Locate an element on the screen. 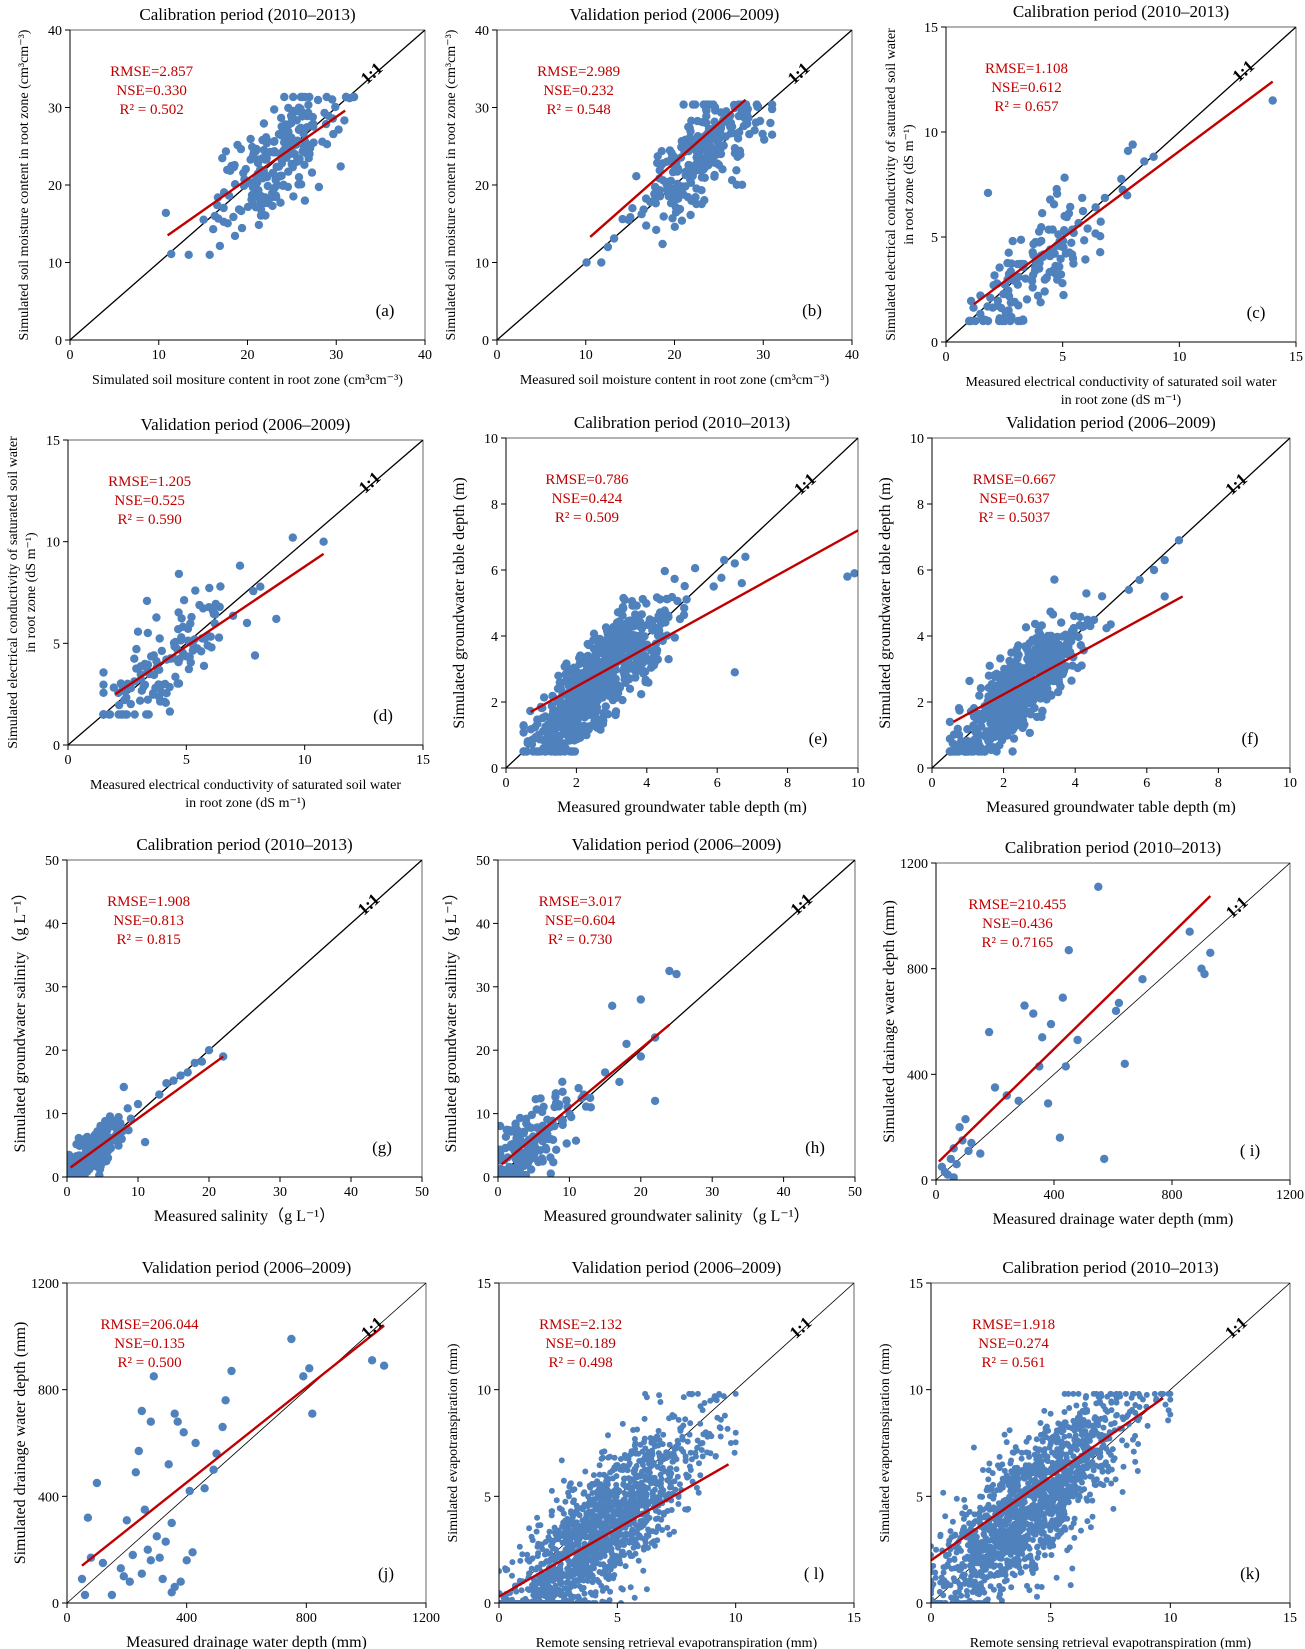 The image size is (1305, 1649). stat-text: R² = 0.500 is located at coordinates (149, 1363).